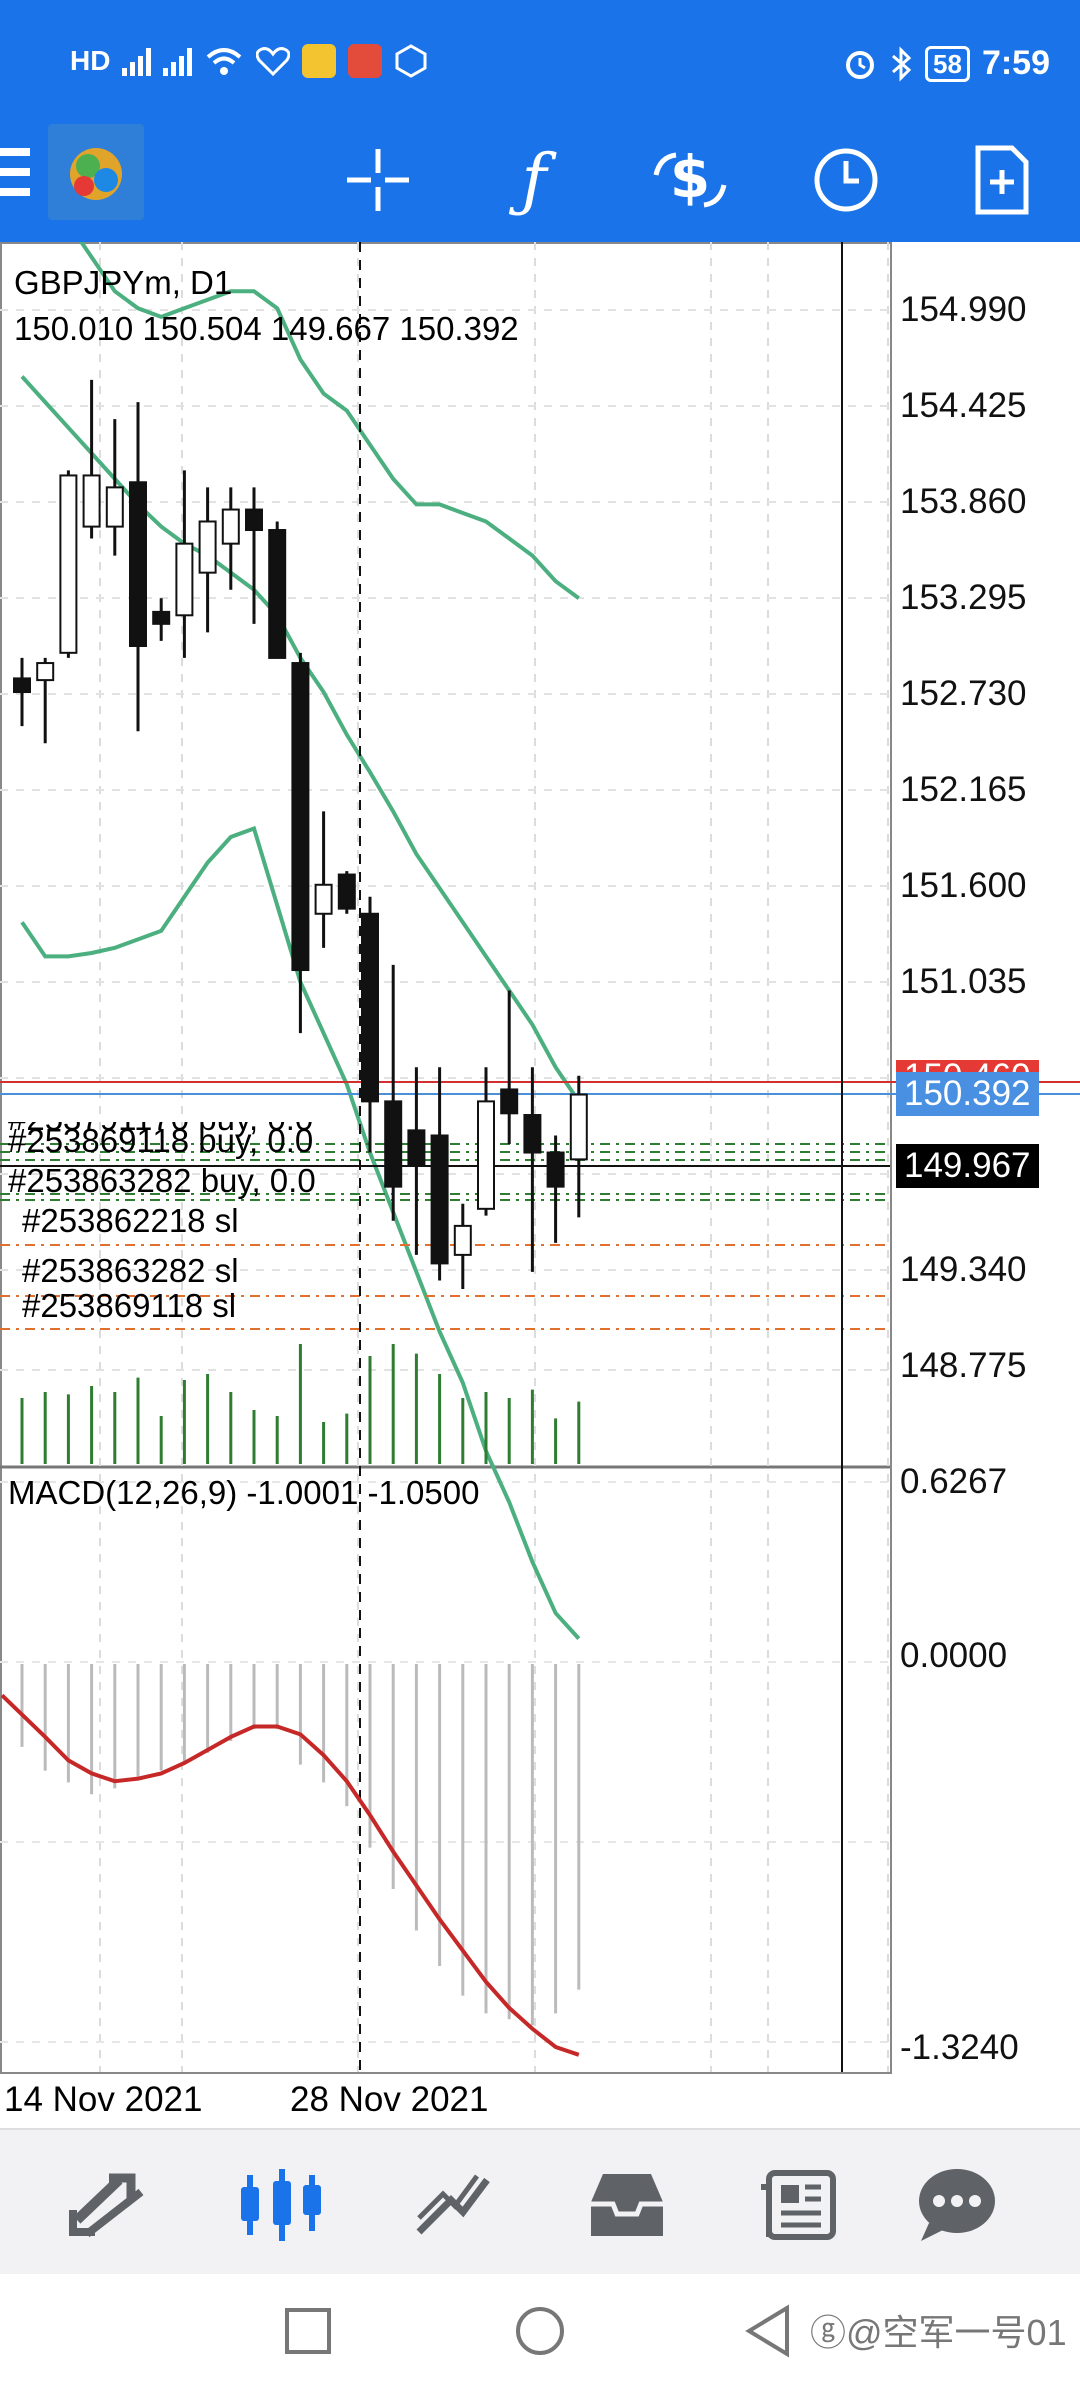 The width and height of the screenshot is (1080, 2388). Describe the element at coordinates (244, 1492) in the screenshot. I see `macd-label: MACD(12,26,9) -1.0001 -1.0500` at that location.